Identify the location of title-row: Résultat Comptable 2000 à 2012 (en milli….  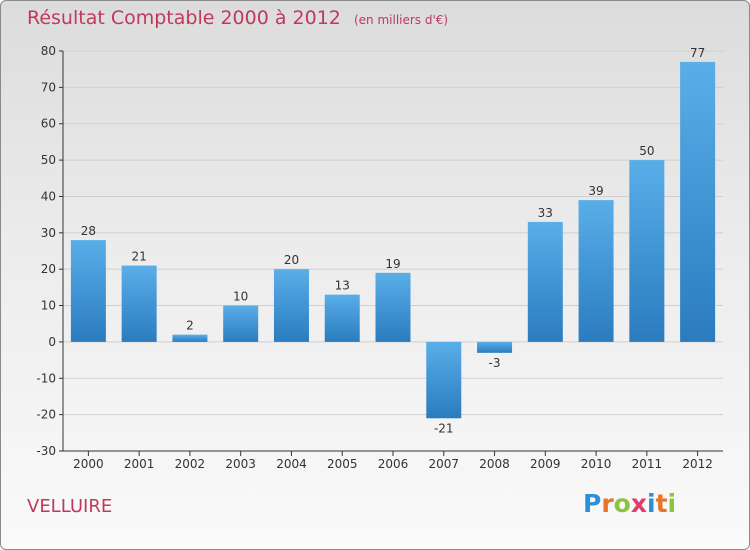
(237, 18).